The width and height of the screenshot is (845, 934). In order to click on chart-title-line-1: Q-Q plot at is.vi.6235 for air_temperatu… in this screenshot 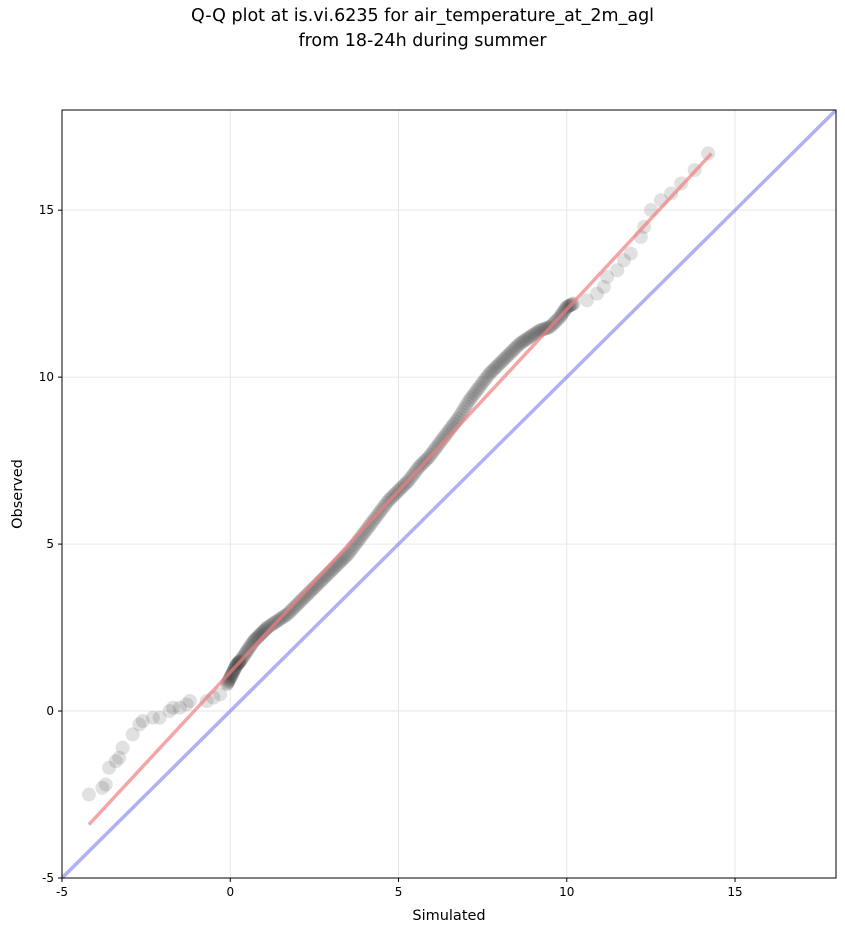, I will do `click(422, 16)`.